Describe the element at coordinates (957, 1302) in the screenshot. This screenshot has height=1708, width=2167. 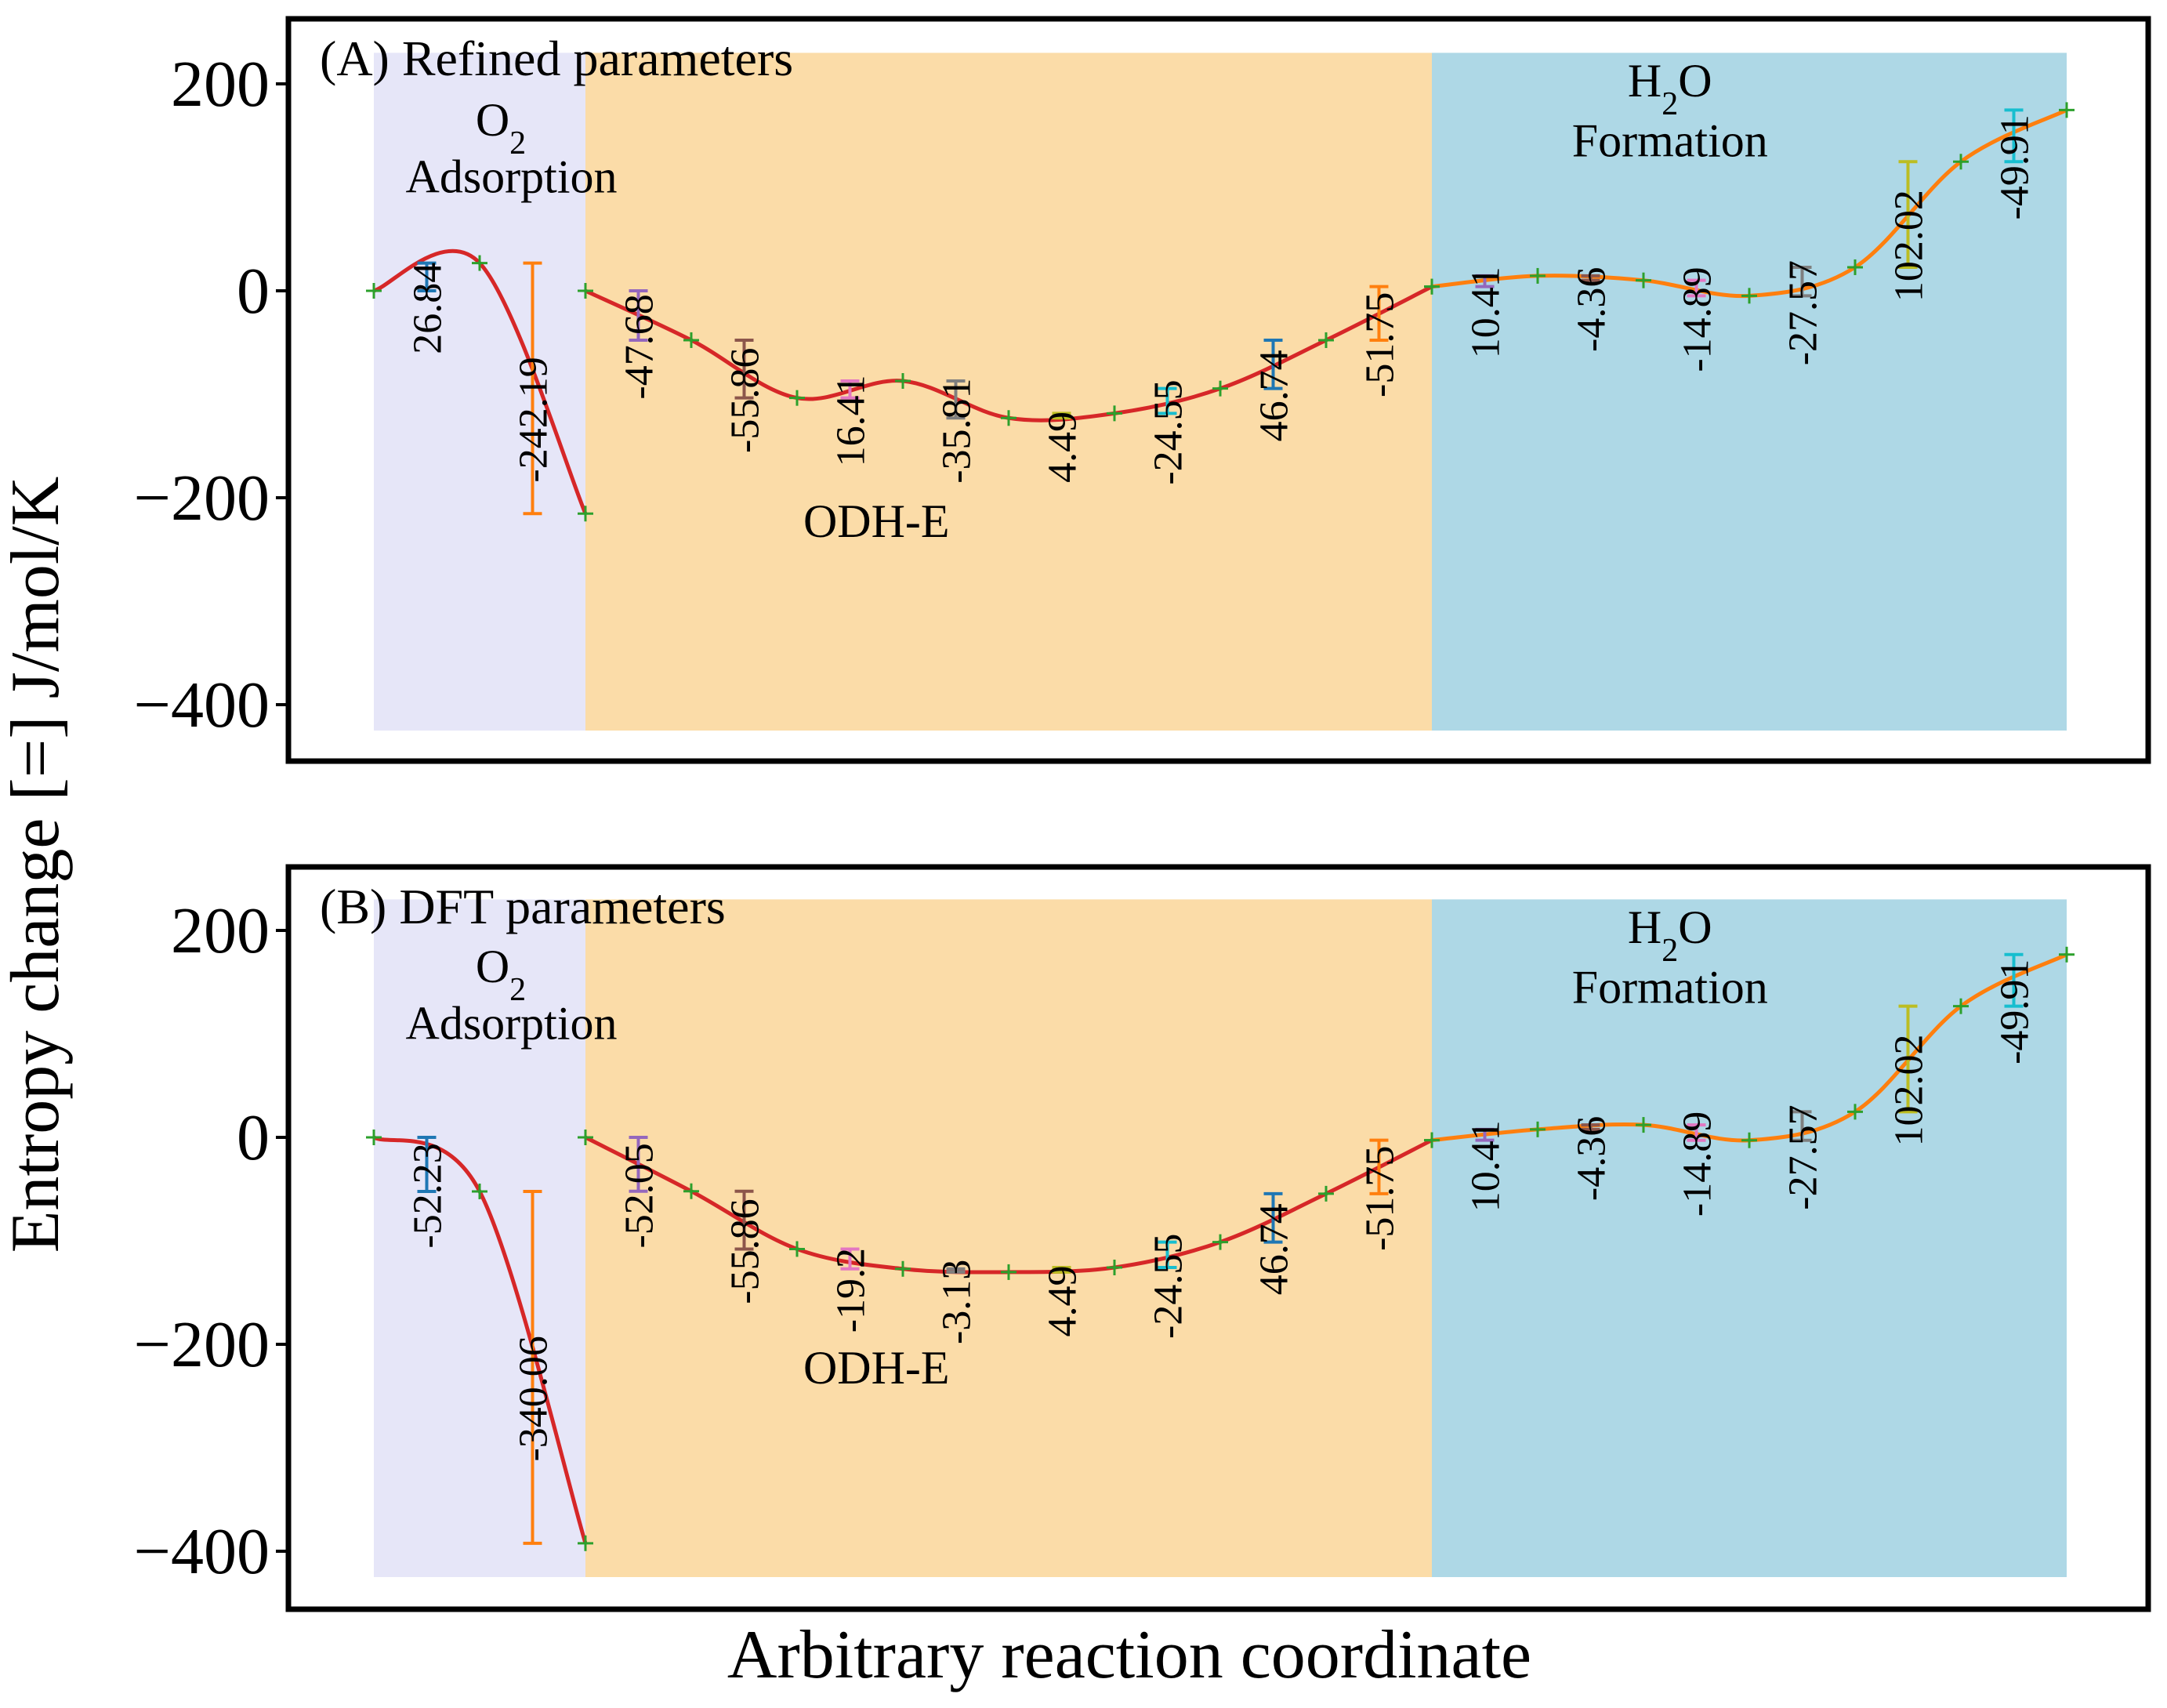
I see `transition-label: -3.13` at that location.